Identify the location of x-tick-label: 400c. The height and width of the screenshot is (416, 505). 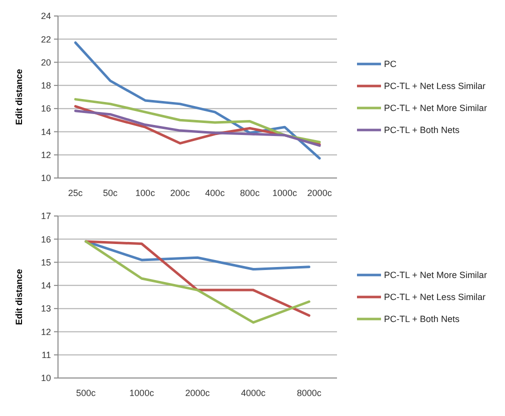
(215, 193).